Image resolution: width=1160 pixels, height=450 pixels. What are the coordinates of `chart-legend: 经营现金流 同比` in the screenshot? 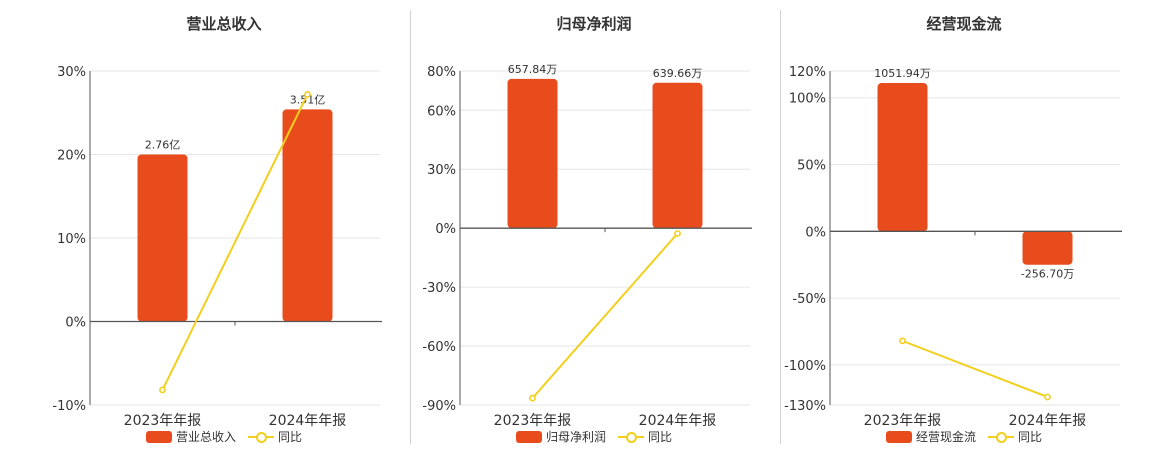 It's located at (964, 436).